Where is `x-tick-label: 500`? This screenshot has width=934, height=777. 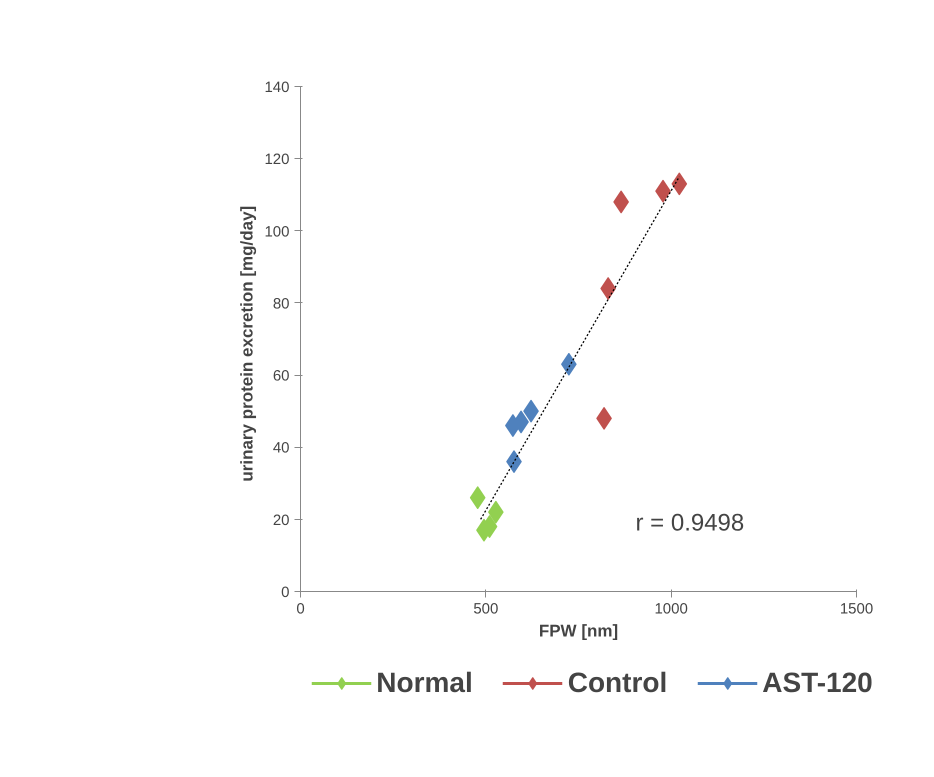
x-tick-label: 500 is located at coordinates (485, 609).